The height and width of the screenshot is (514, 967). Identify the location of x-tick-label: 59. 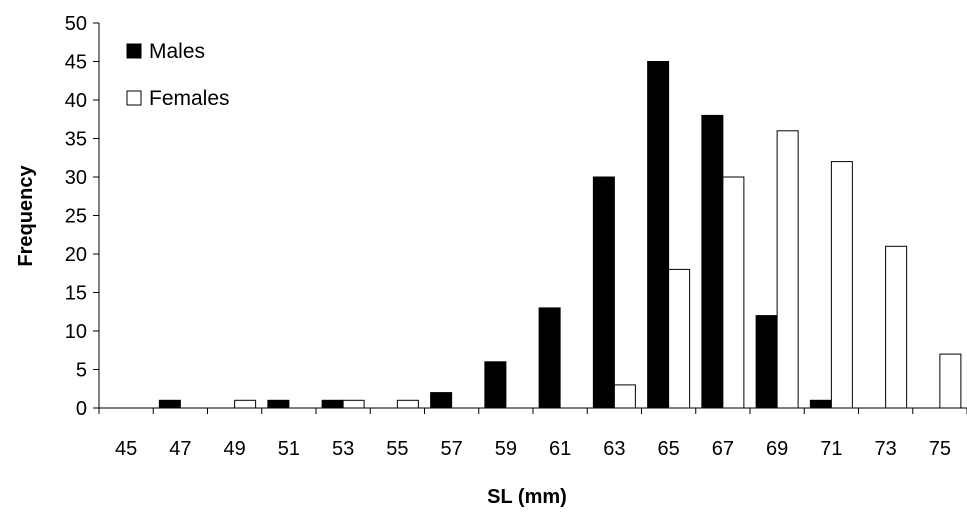
(506, 449).